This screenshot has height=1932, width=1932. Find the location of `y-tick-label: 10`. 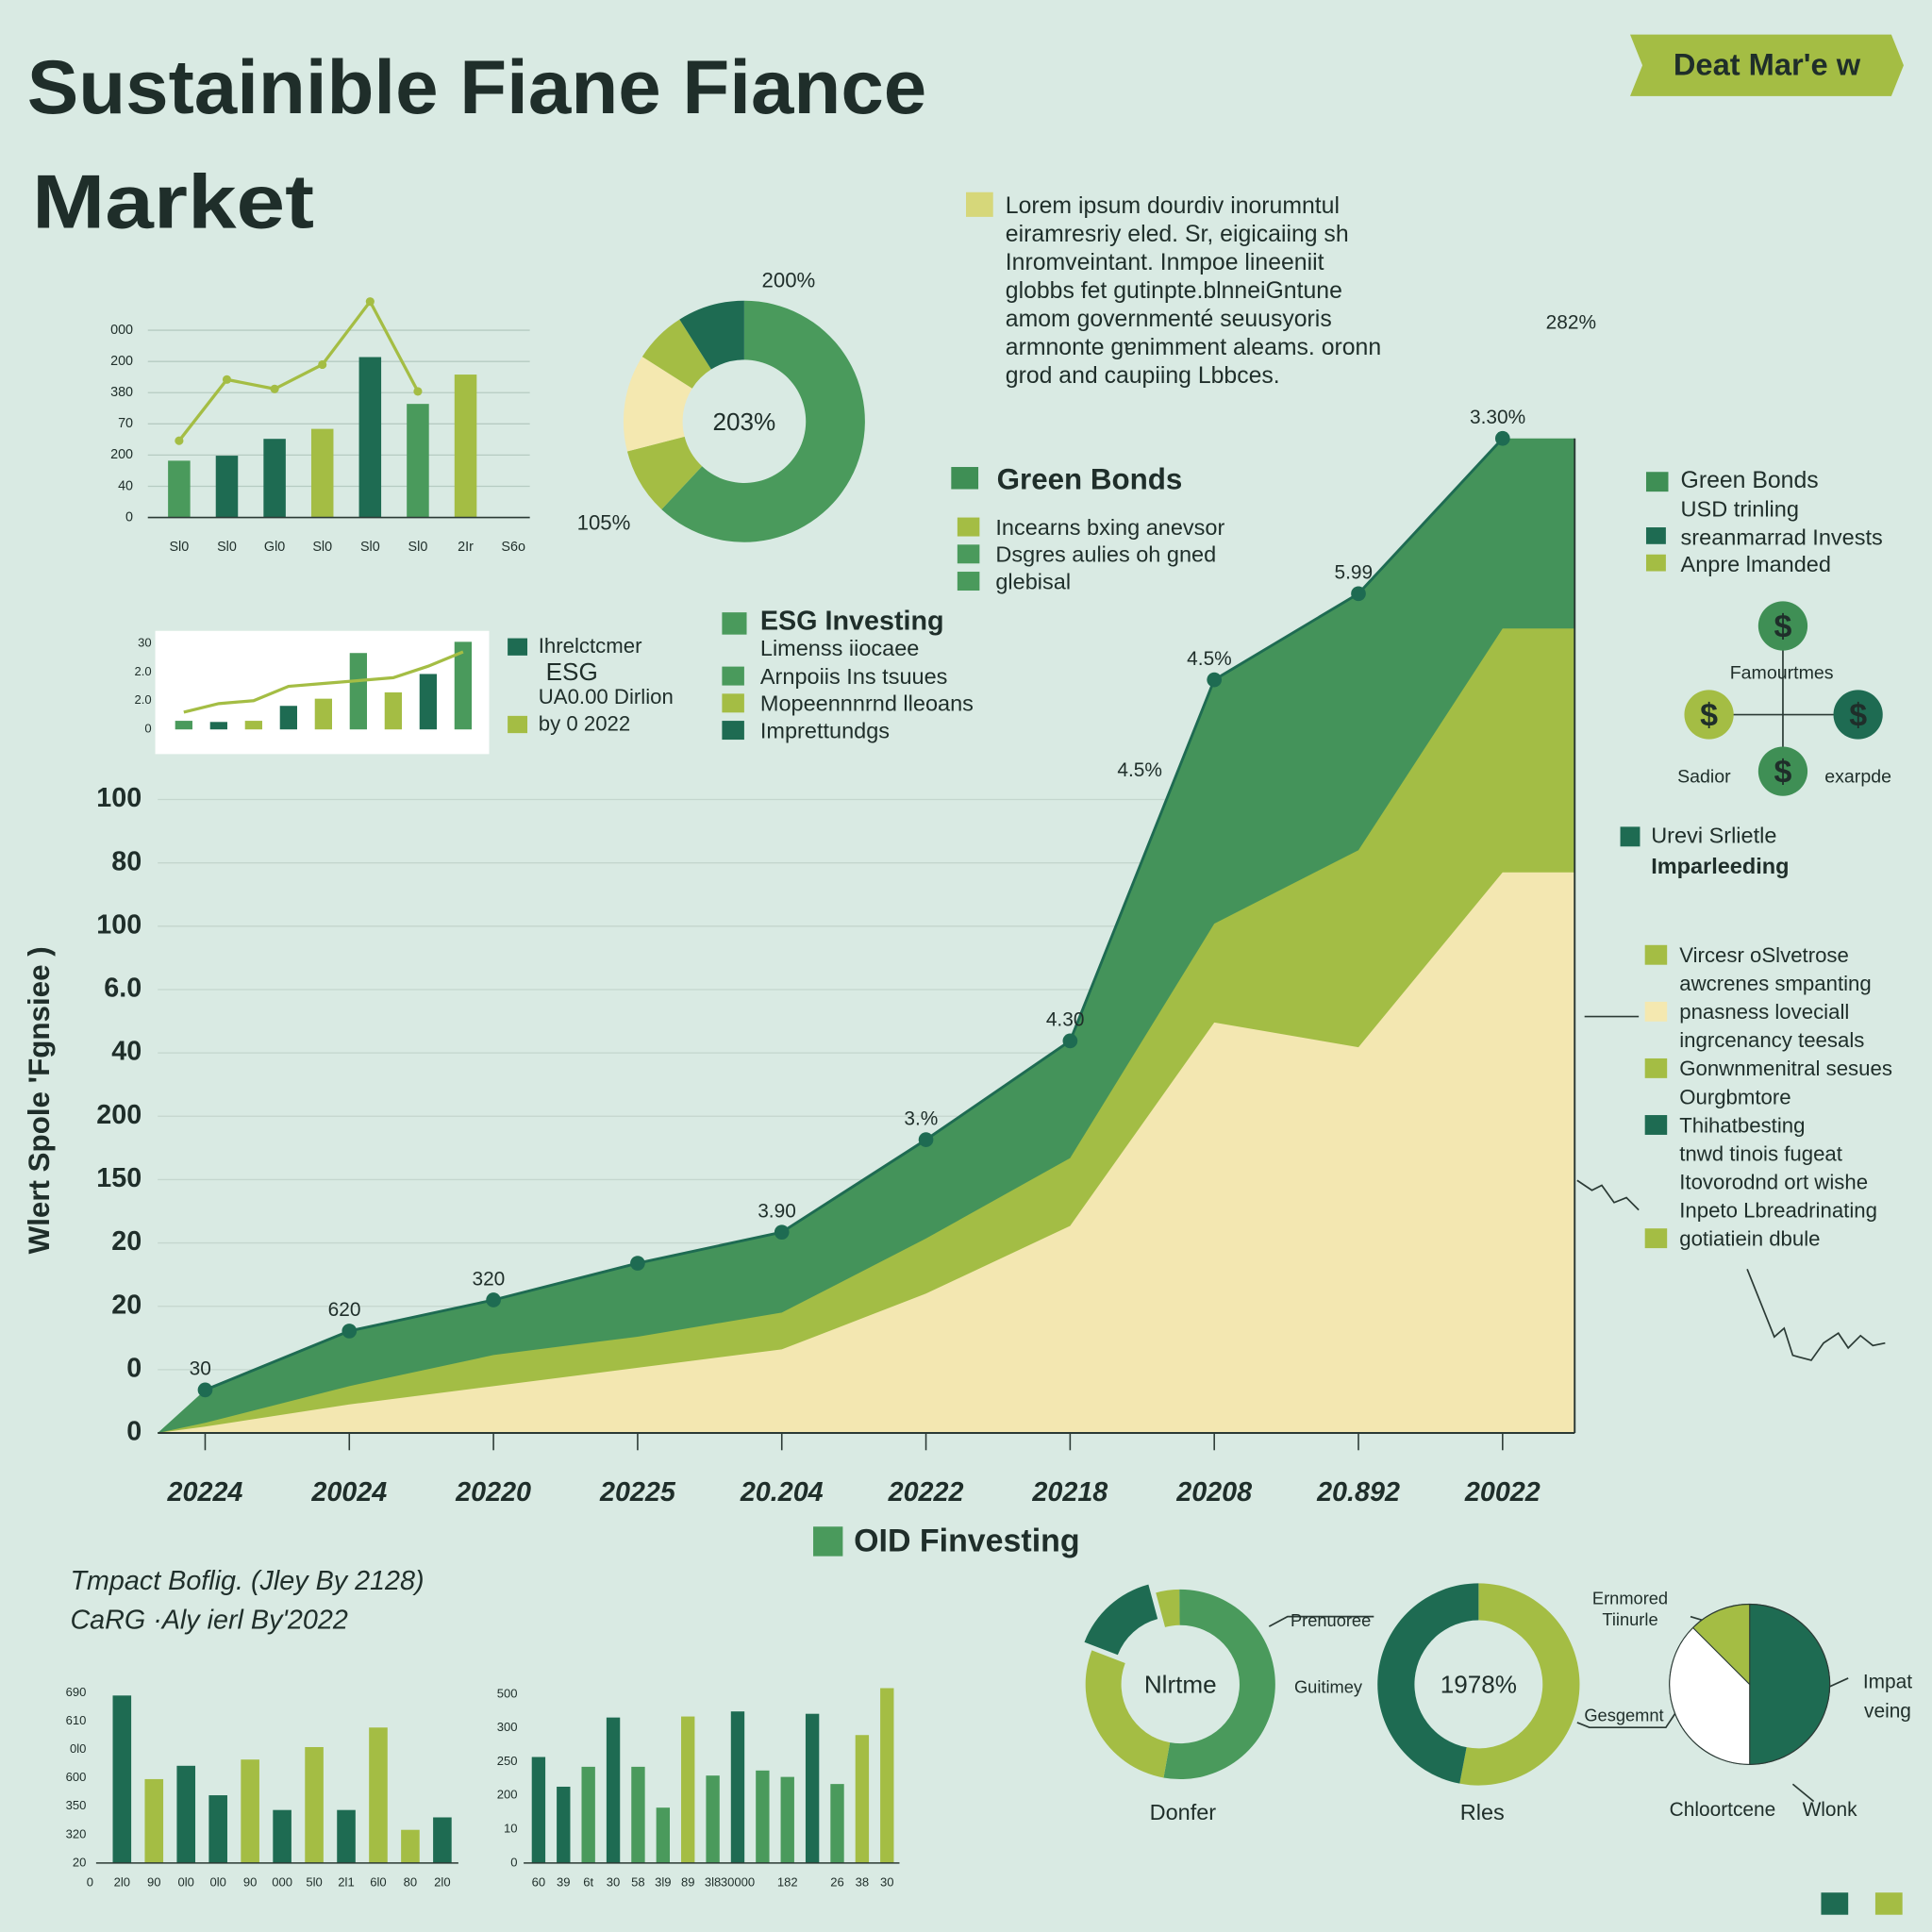

y-tick-label: 10 is located at coordinates (511, 1829).